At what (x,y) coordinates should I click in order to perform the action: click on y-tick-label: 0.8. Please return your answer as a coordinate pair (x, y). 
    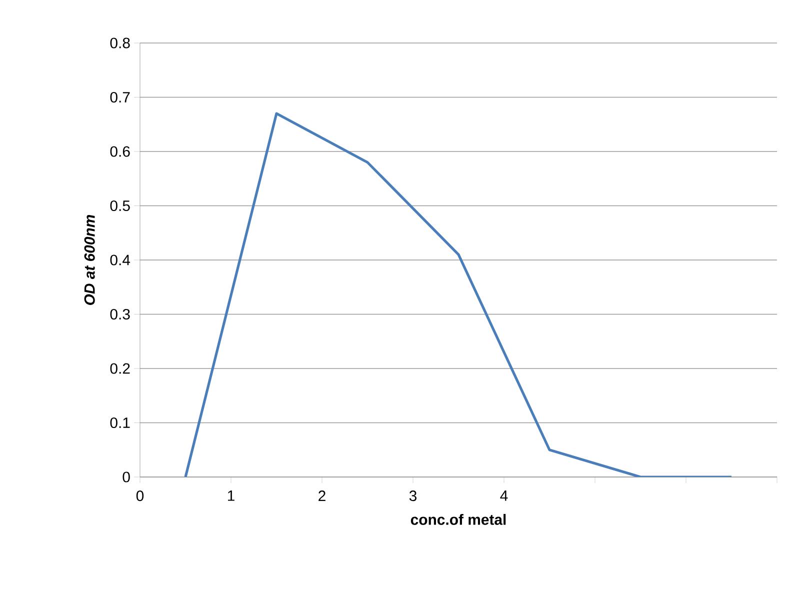
    Looking at the image, I should click on (120, 43).